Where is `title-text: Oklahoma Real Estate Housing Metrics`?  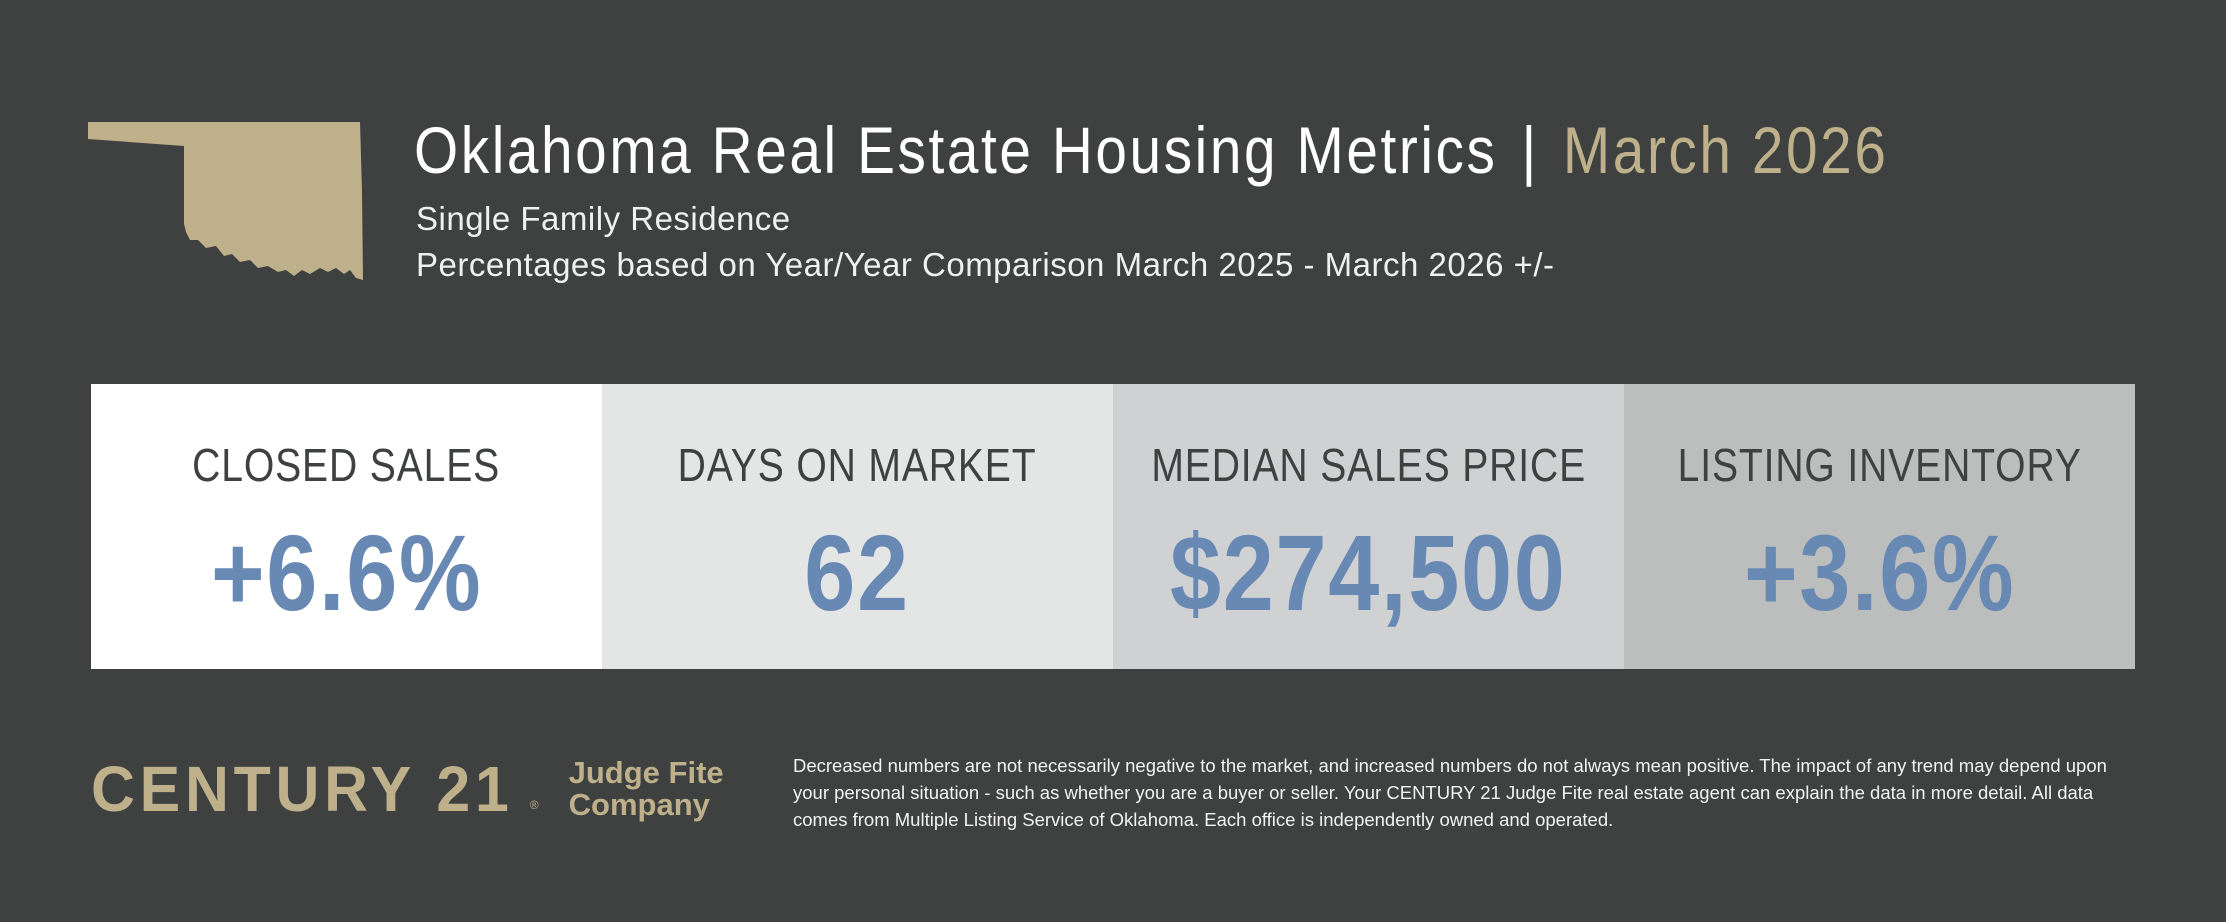 title-text: Oklahoma Real Estate Housing Metrics is located at coordinates (956, 150).